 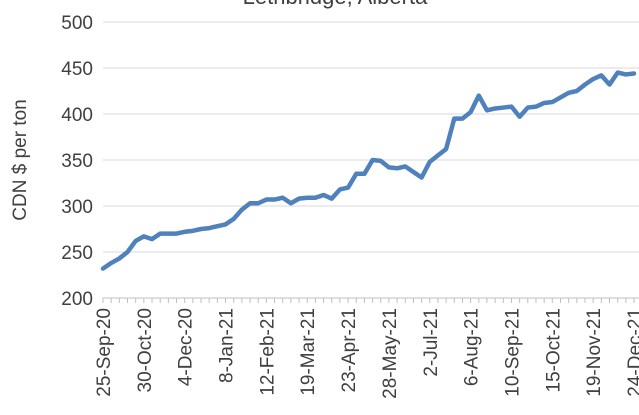 What do you see at coordinates (77, 115) in the screenshot?
I see `y-tick-label: 400` at bounding box center [77, 115].